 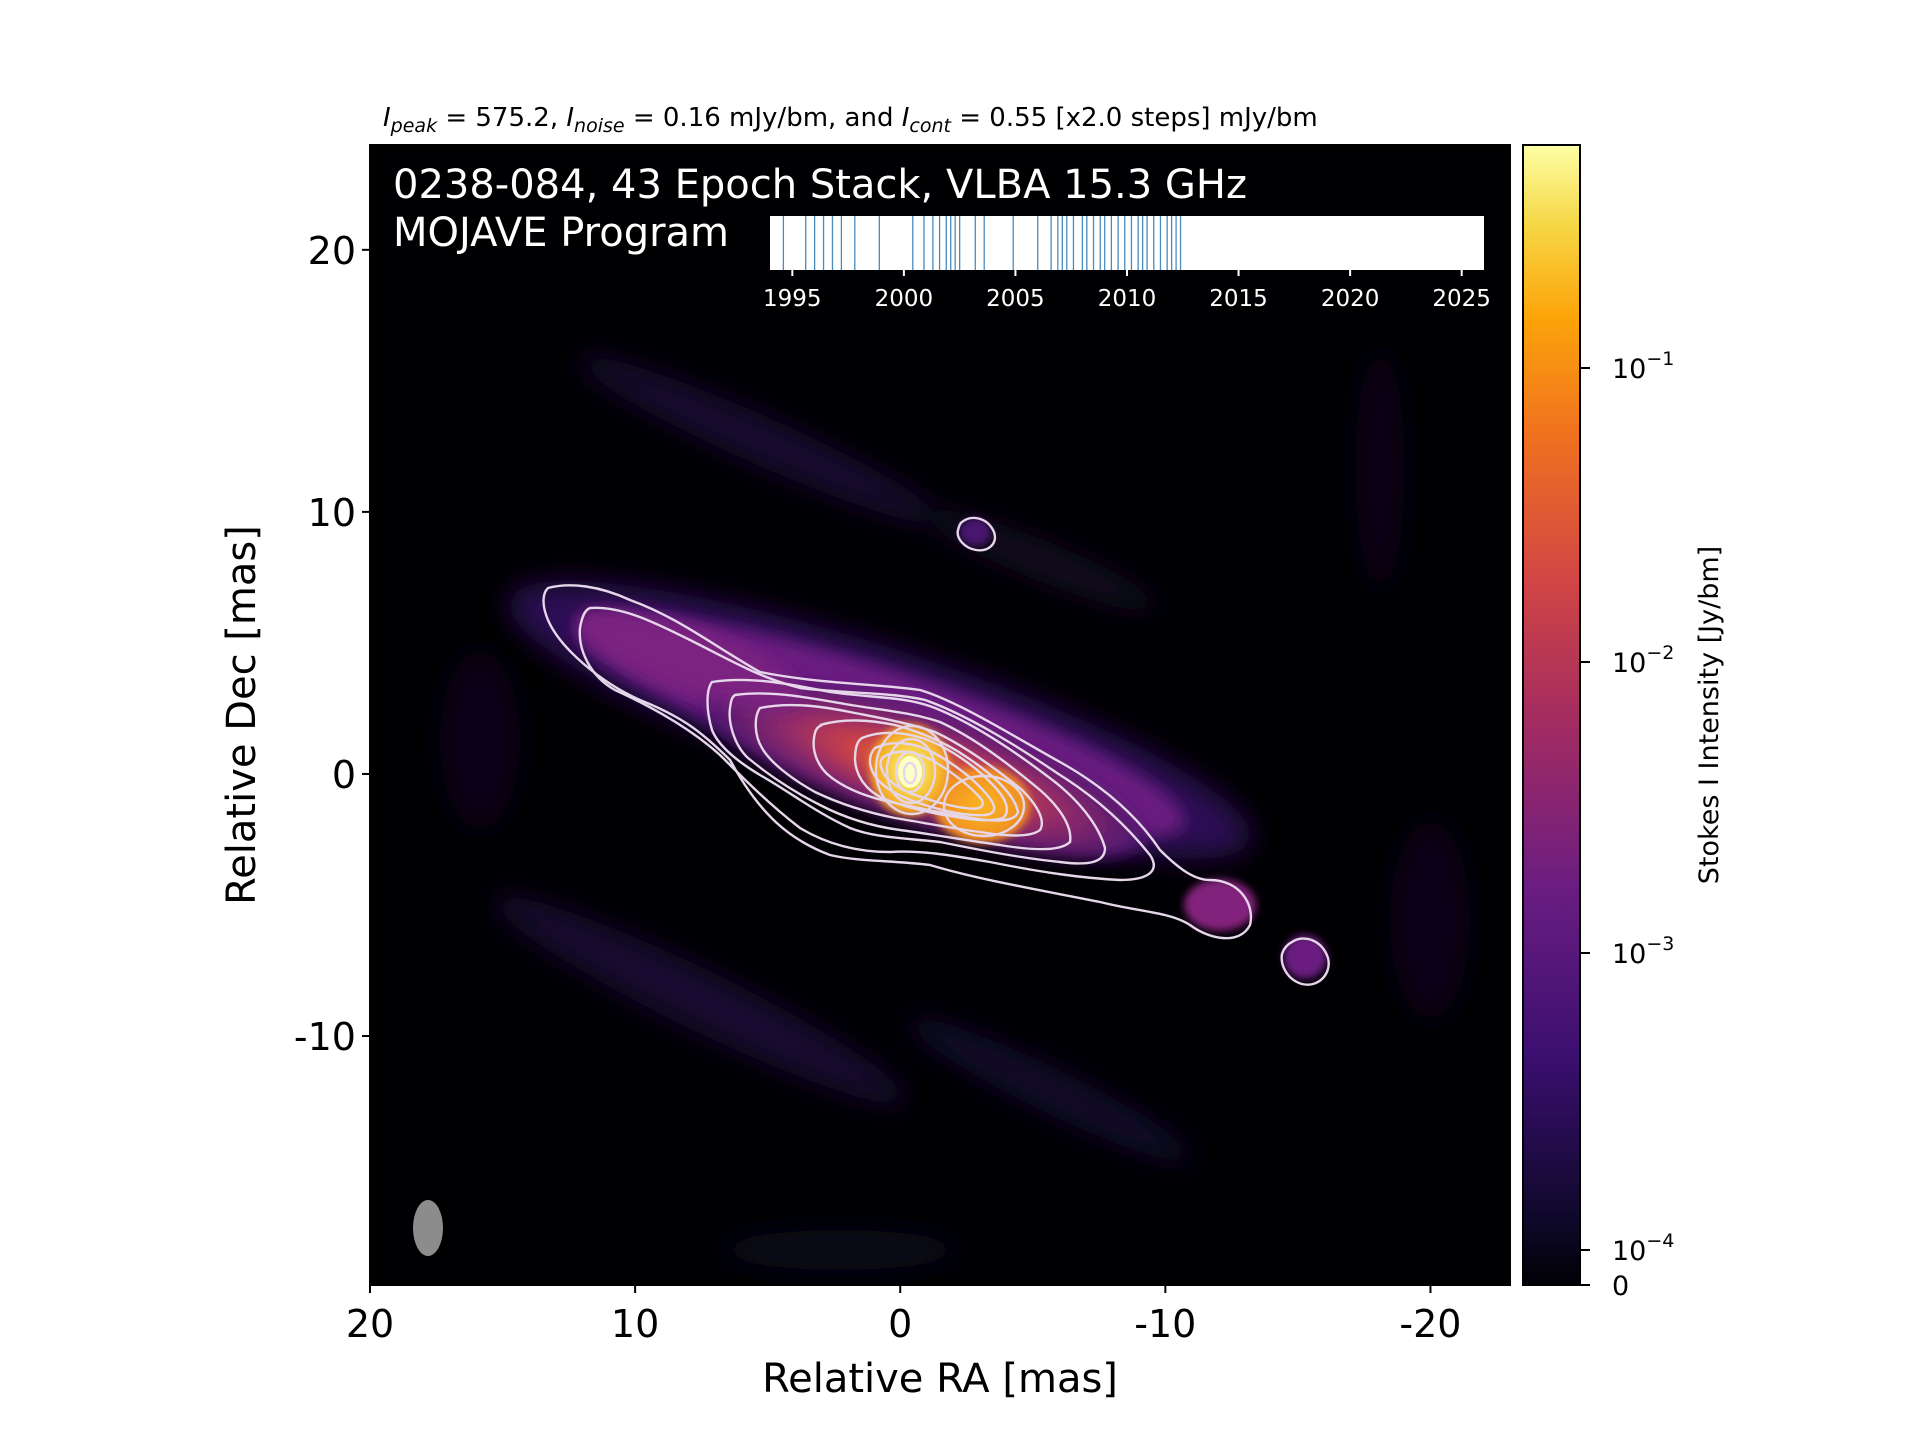 What do you see at coordinates (332, 251) in the screenshot?
I see `y-tick-label: 20` at bounding box center [332, 251].